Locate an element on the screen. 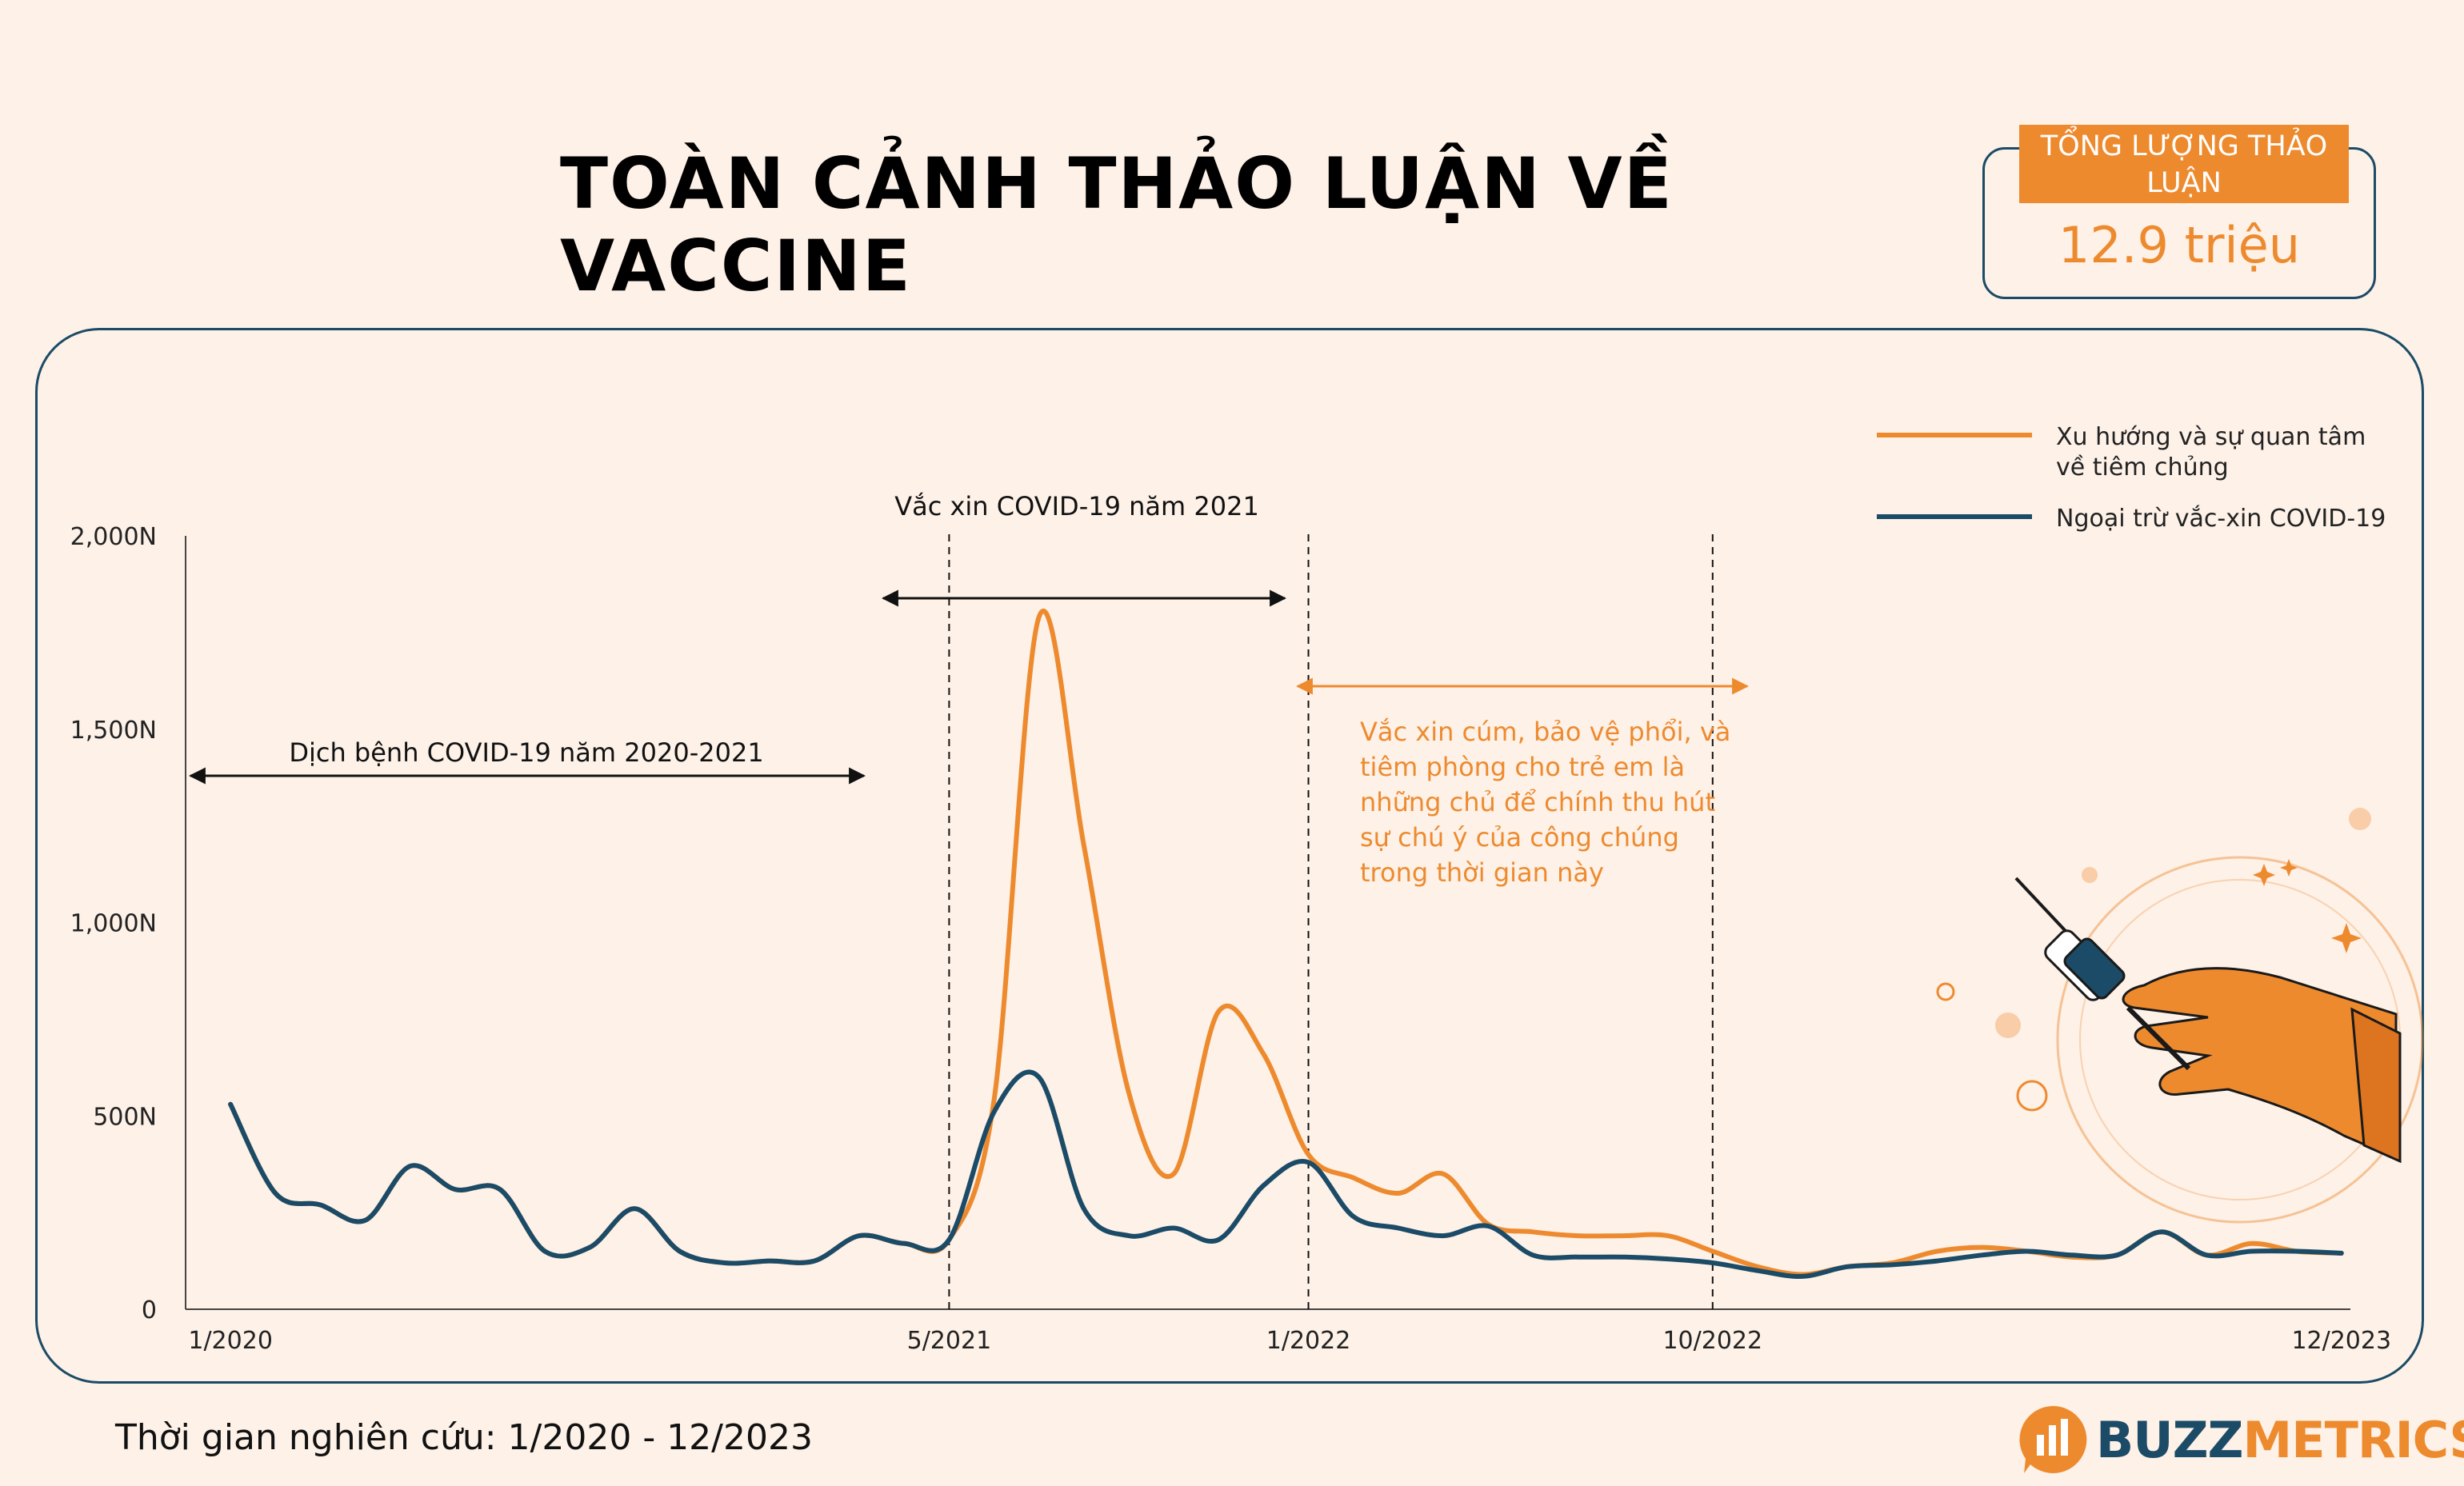  y-tick-label: 0 is located at coordinates (149, 1310).